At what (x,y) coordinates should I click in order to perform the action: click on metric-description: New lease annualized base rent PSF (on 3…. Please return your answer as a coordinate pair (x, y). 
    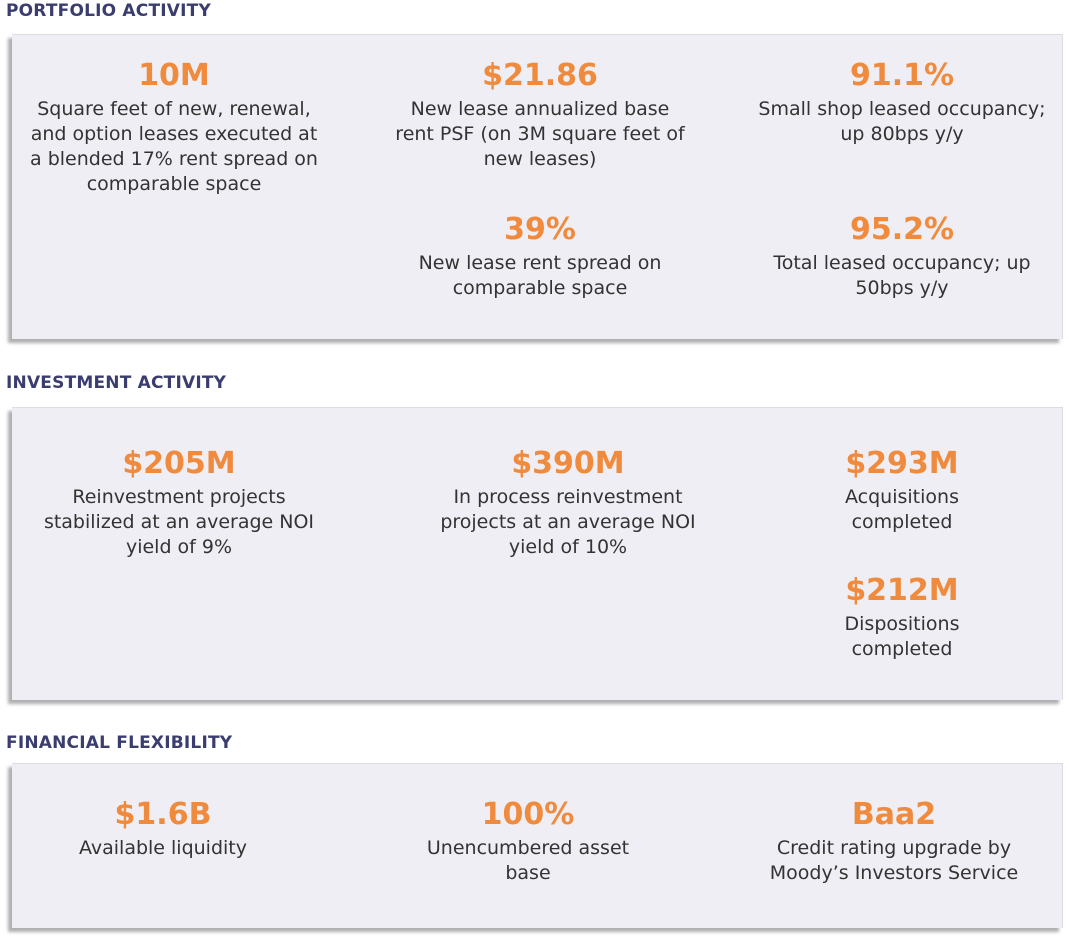
    Looking at the image, I should click on (540, 134).